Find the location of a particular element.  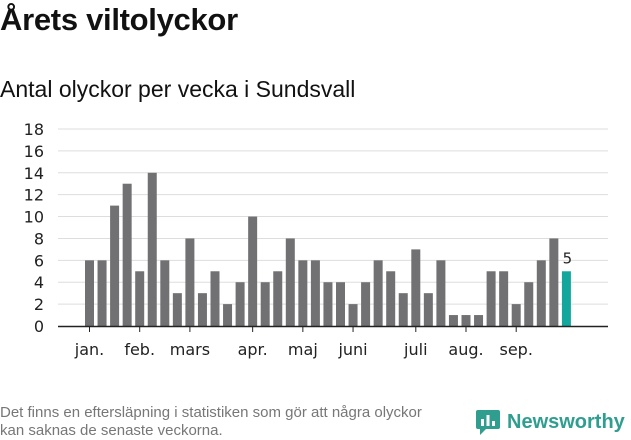

newsworthy-logo-icon is located at coordinates (488, 422).